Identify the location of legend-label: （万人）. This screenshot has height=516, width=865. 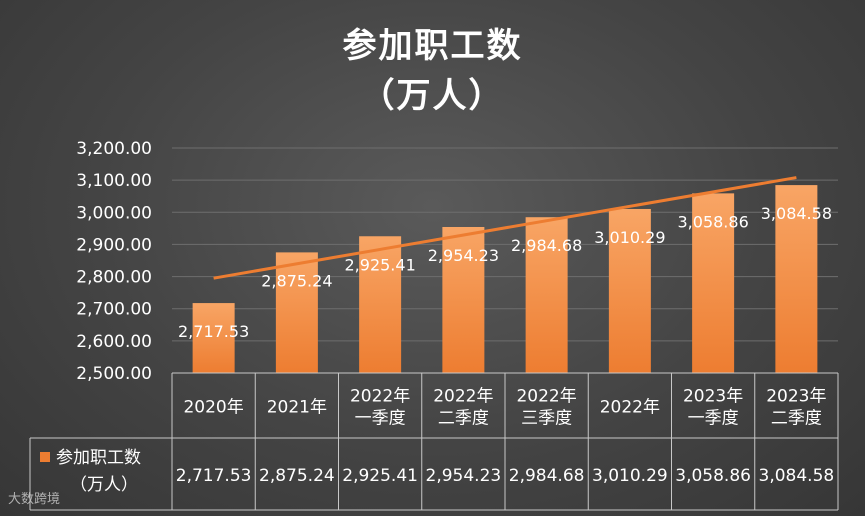
(104, 485).